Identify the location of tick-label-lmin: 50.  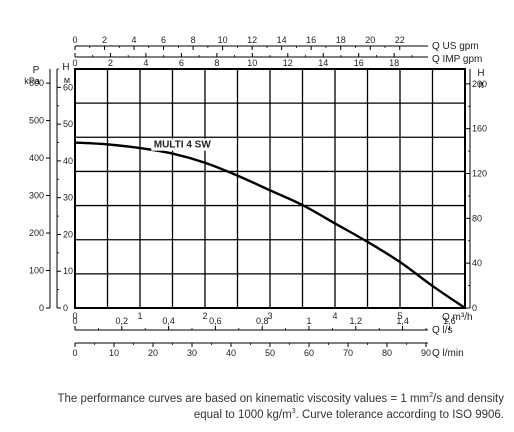
(270, 353).